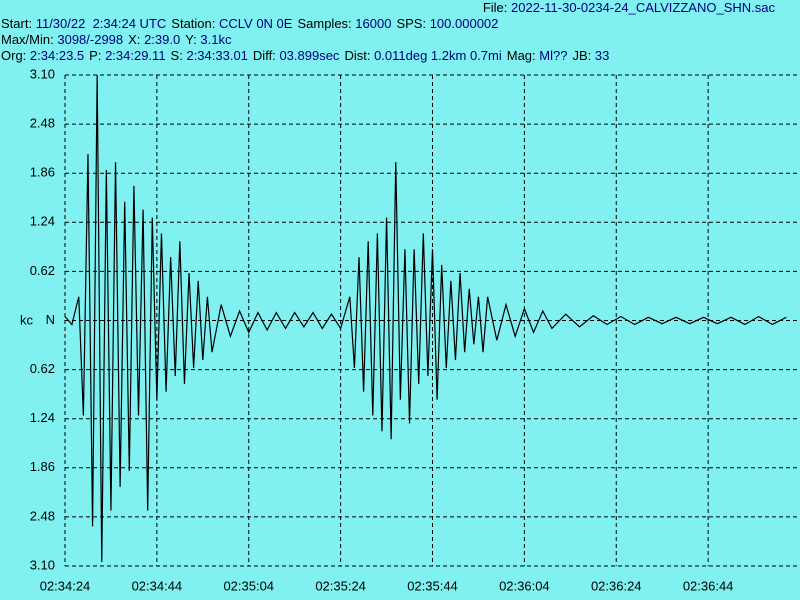 The height and width of the screenshot is (600, 800). What do you see at coordinates (14, 55) in the screenshot?
I see `field-label: Org:` at bounding box center [14, 55].